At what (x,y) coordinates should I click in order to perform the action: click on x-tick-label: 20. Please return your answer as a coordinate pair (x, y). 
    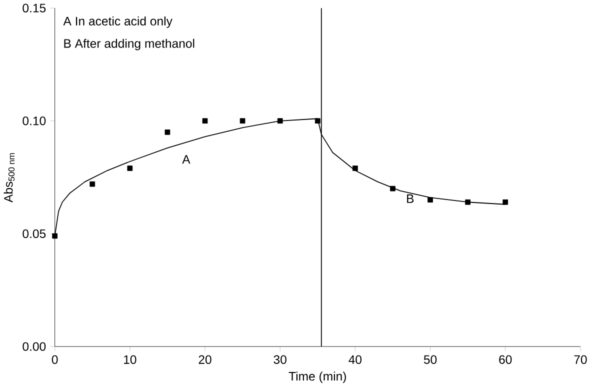
    Looking at the image, I should click on (205, 359).